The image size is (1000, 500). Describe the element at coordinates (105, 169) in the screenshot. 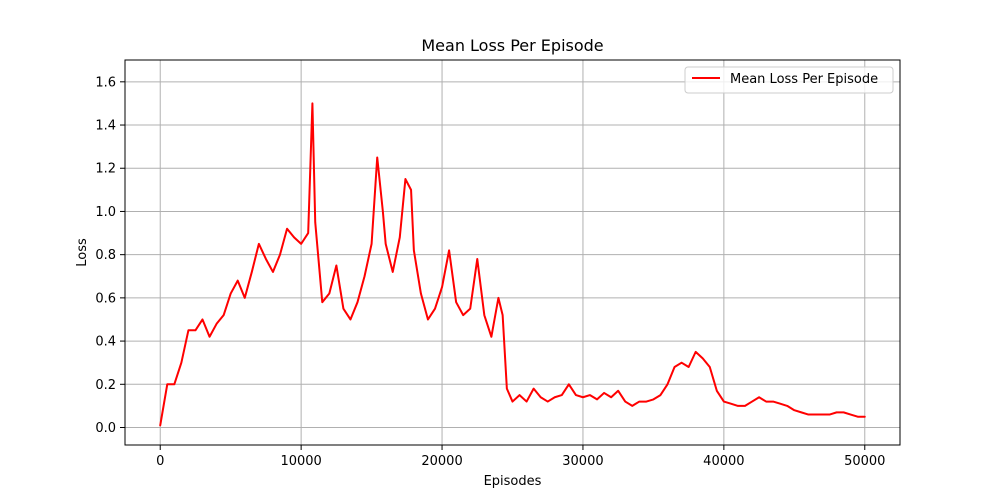

I see `y-tick-label: 1.2` at that location.